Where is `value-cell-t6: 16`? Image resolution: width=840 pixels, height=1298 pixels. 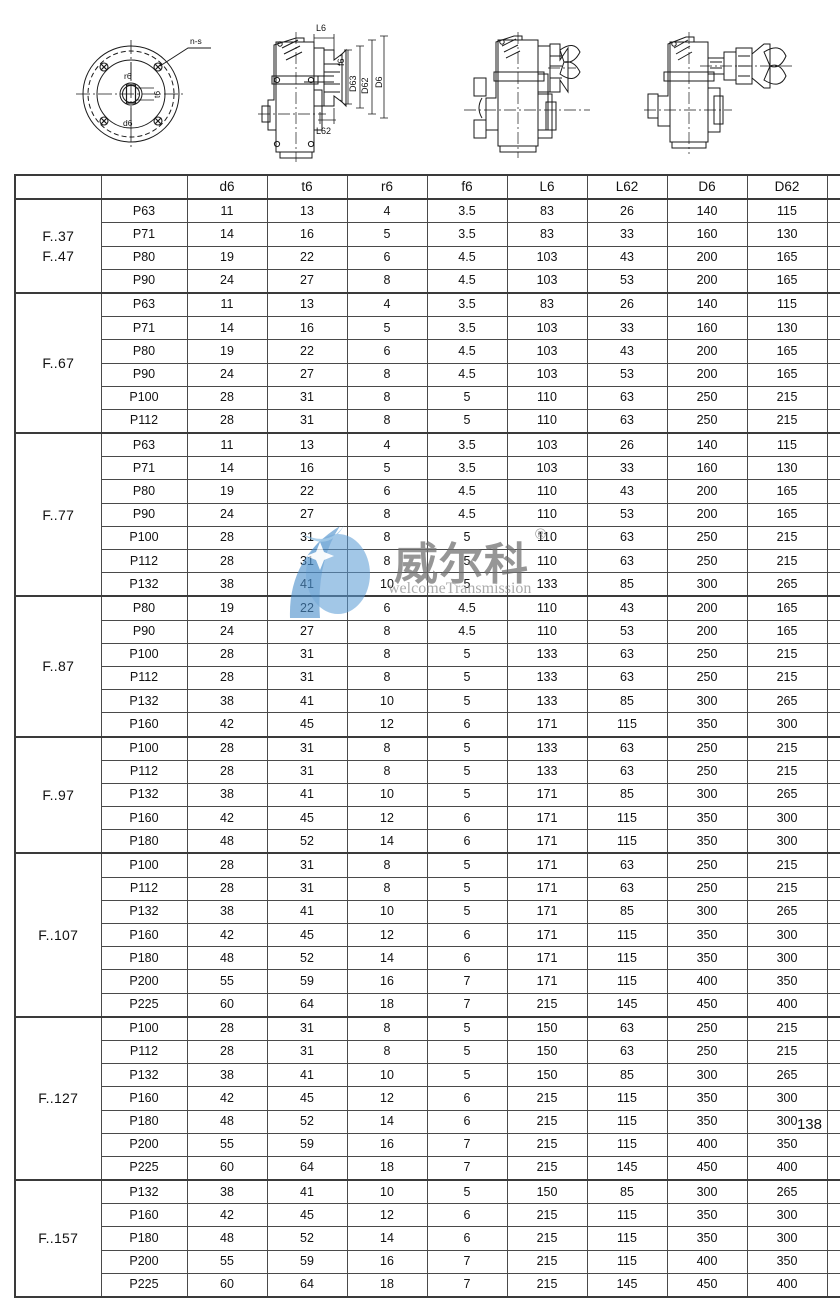 value-cell-t6: 16 is located at coordinates (307, 328).